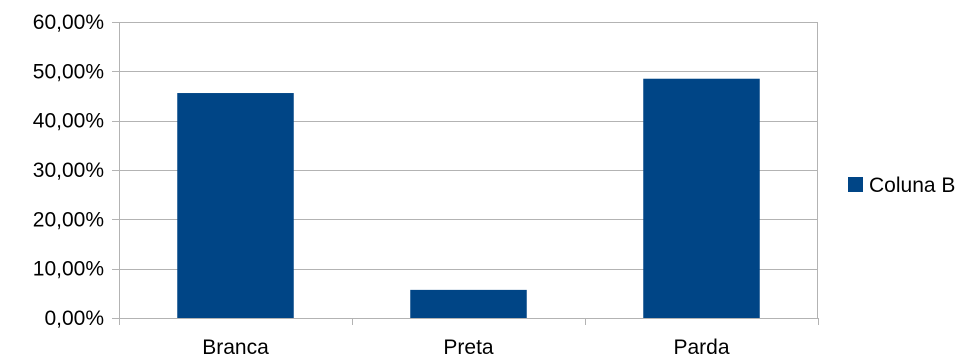  Describe the element at coordinates (701, 198) in the screenshot. I see `bar-parda` at that location.